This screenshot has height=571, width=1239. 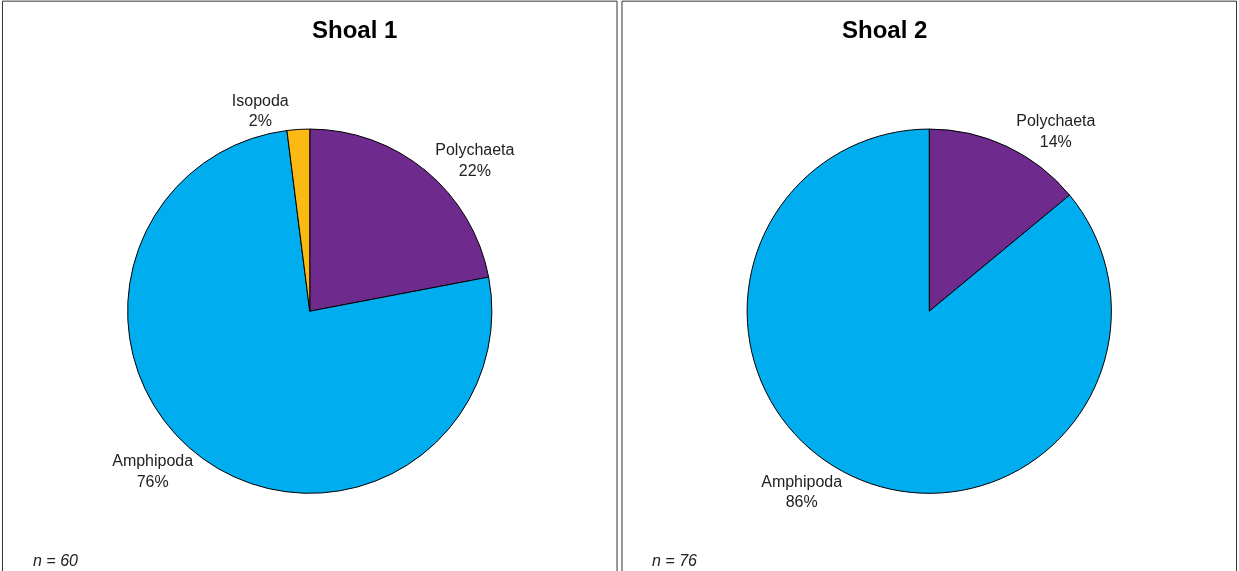 What do you see at coordinates (474, 170) in the screenshot?
I see `data-label: 22%` at bounding box center [474, 170].